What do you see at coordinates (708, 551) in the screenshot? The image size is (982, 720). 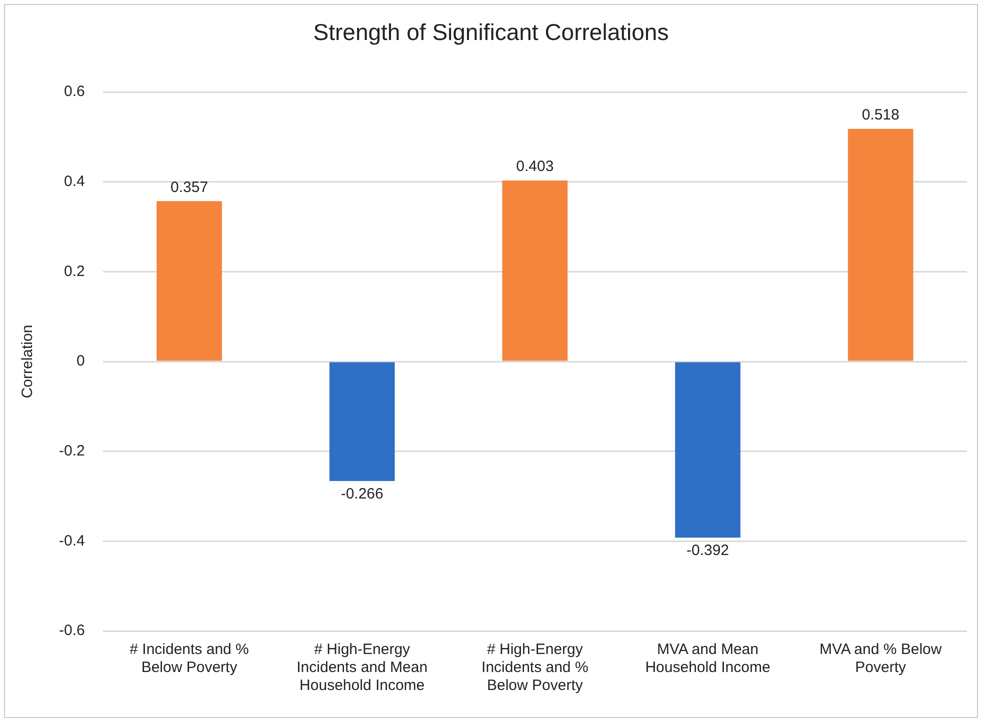 I see `data-label: -0.392` at bounding box center [708, 551].